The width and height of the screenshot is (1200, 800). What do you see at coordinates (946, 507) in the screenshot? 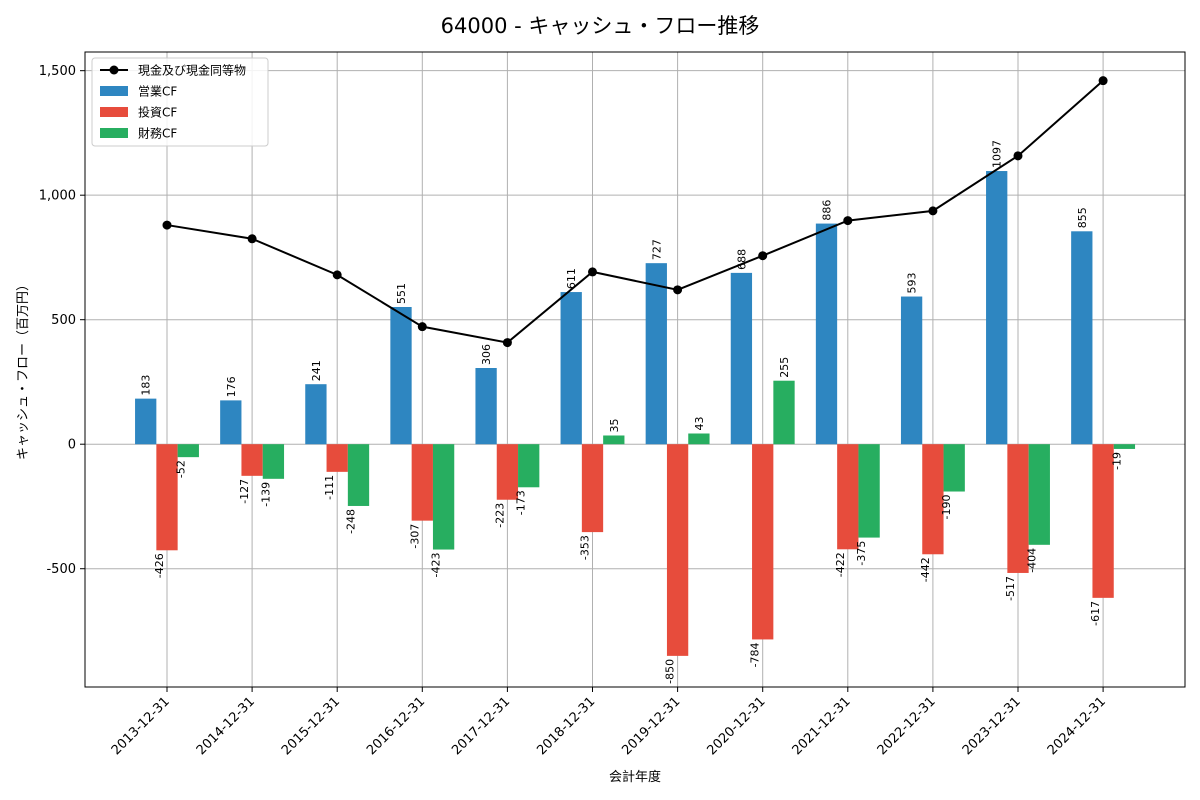
I see `data-label: -190` at bounding box center [946, 507].